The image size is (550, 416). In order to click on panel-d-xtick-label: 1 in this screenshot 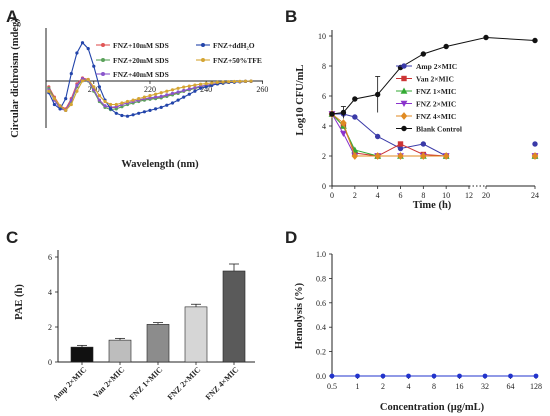, I will do `click(358, 386)`.